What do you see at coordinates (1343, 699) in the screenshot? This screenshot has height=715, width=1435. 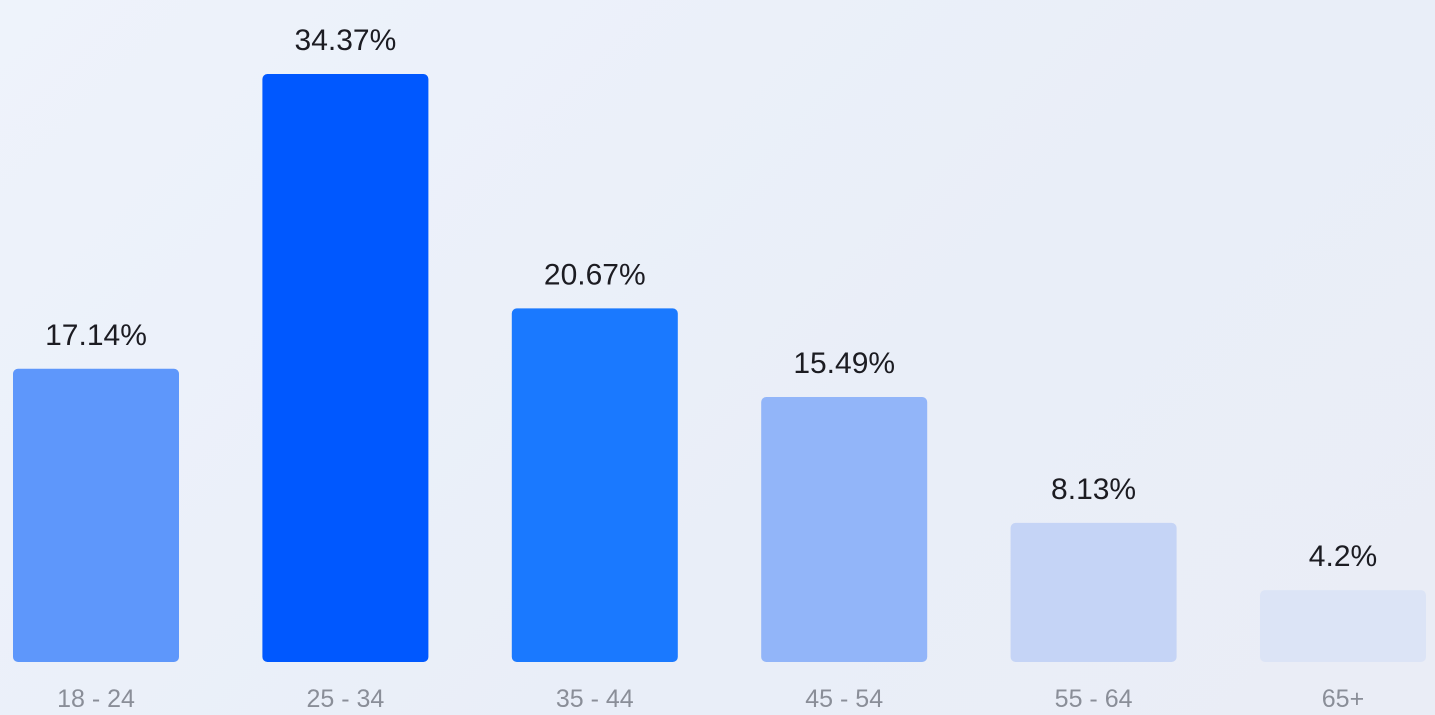 I see `category-label-6: 65+` at bounding box center [1343, 699].